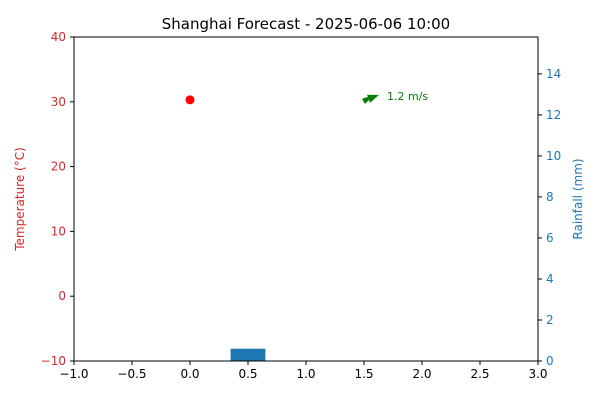  Describe the element at coordinates (550, 238) in the screenshot. I see `y-right-tick-label: 6` at that location.